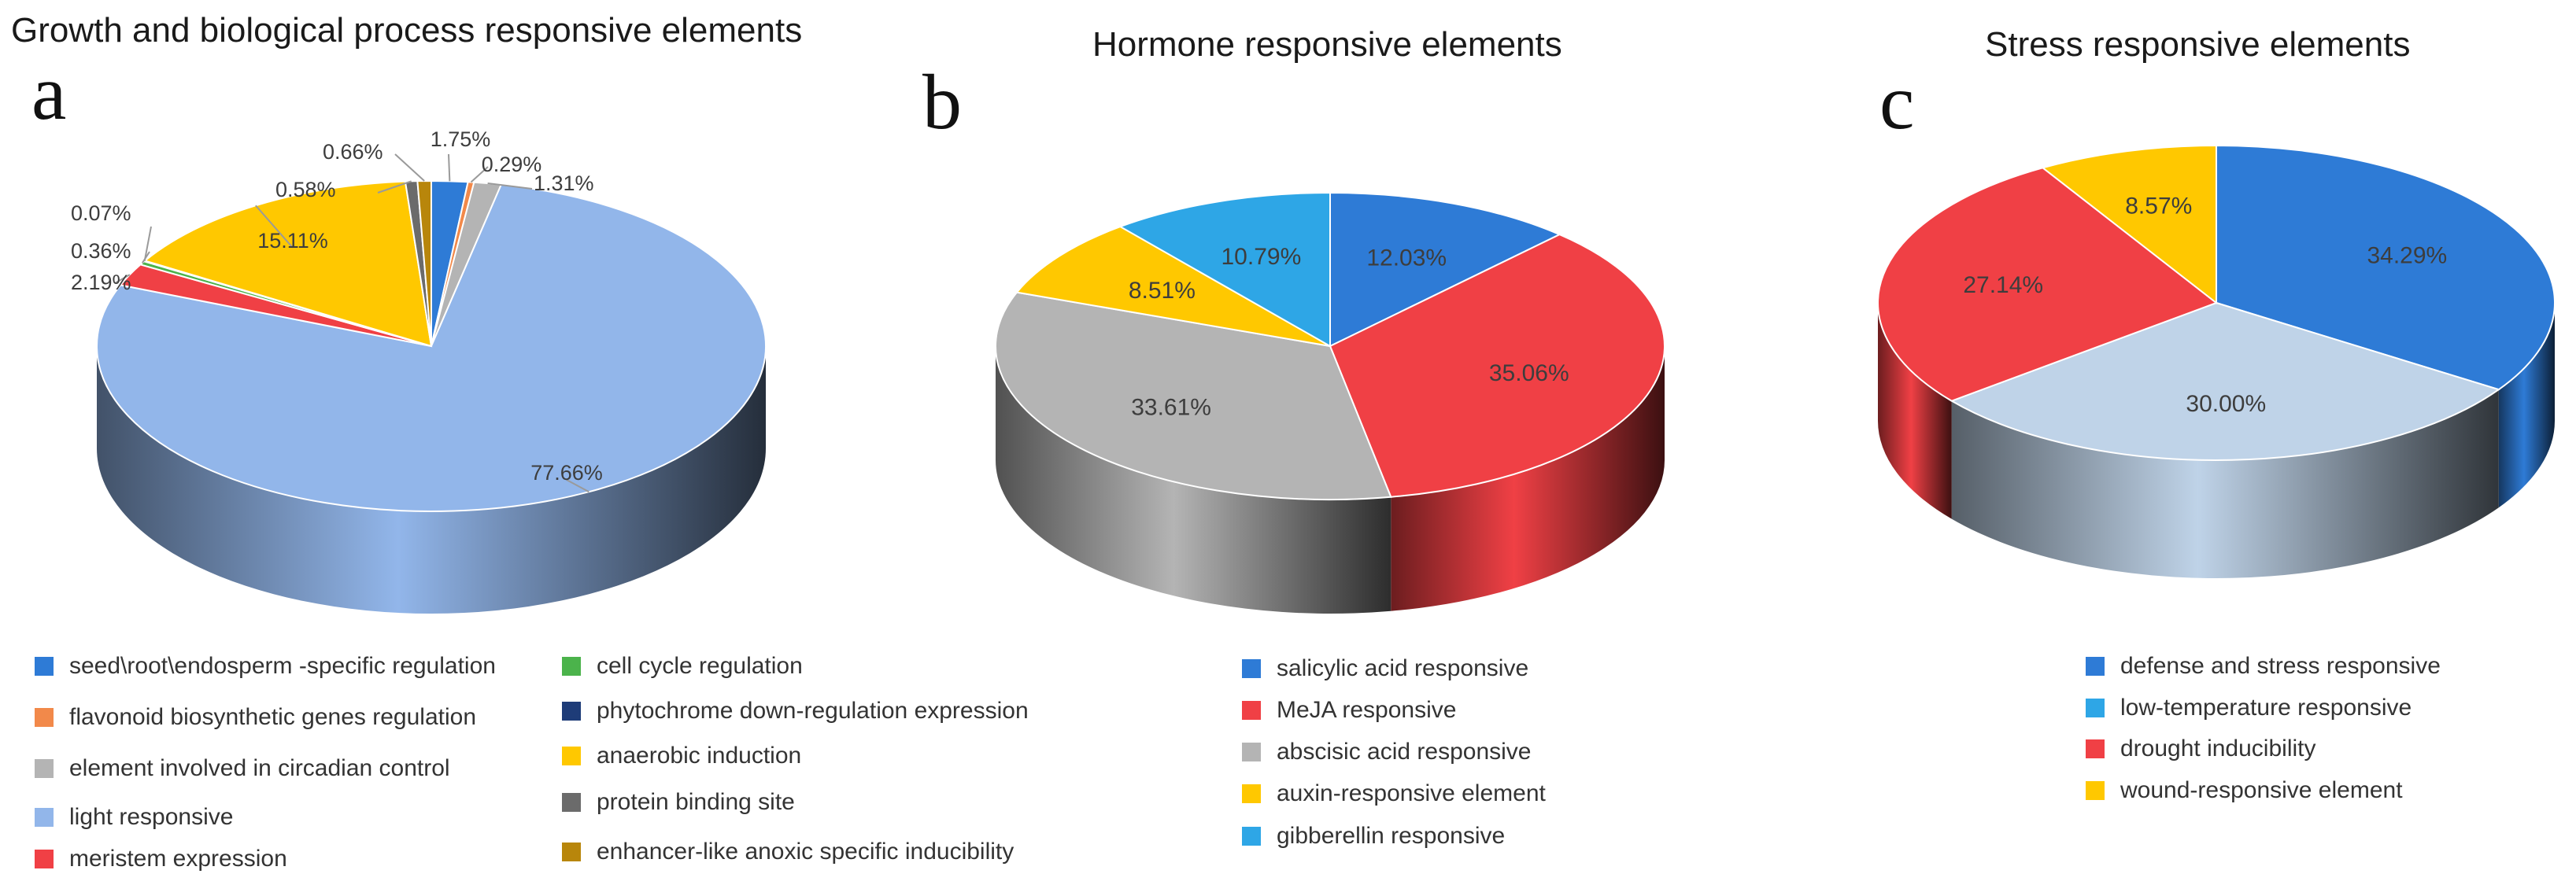  Describe the element at coordinates (1529, 373) in the screenshot. I see `pie-label-1: 35.06%` at that location.